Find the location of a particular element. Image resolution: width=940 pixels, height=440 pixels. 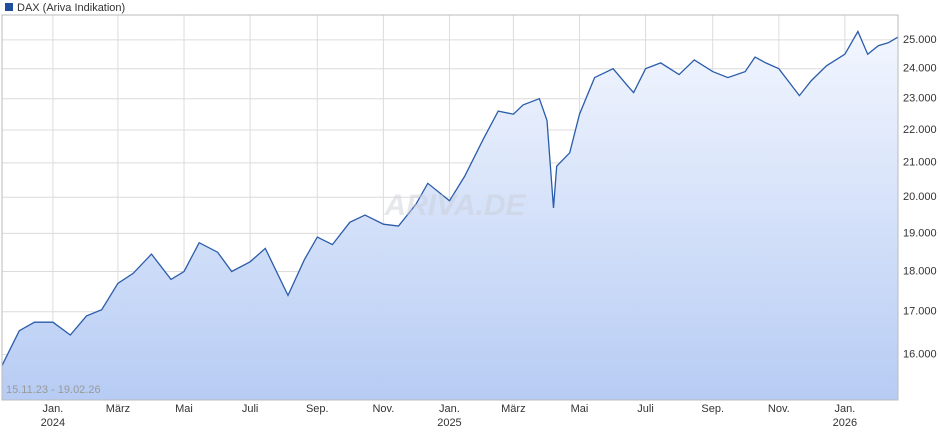

y-tick-label: 21.000 is located at coordinates (920, 163).